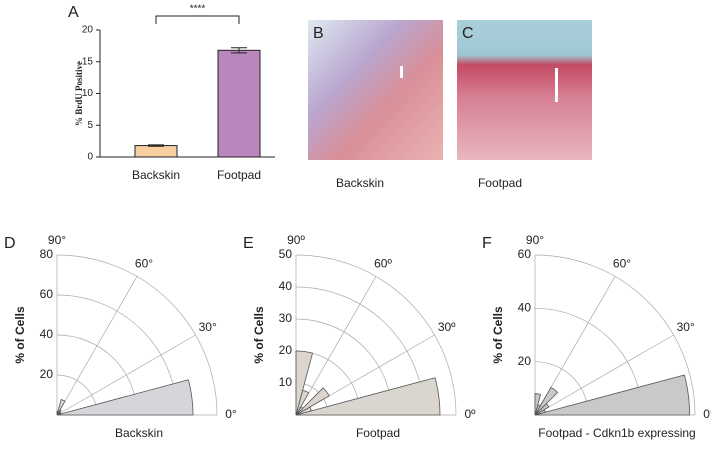 This screenshot has height=451, width=711. Describe the element at coordinates (616, 433) in the screenshot. I see `x-axis-title: Footpad - Cdkn1b expressing` at that location.